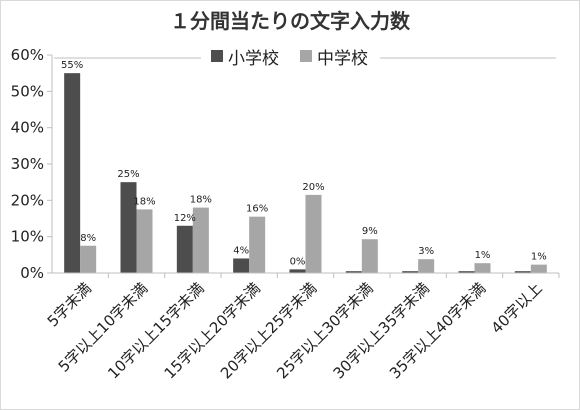  I want to click on data-label-junior-high: 8%, so click(88, 238).